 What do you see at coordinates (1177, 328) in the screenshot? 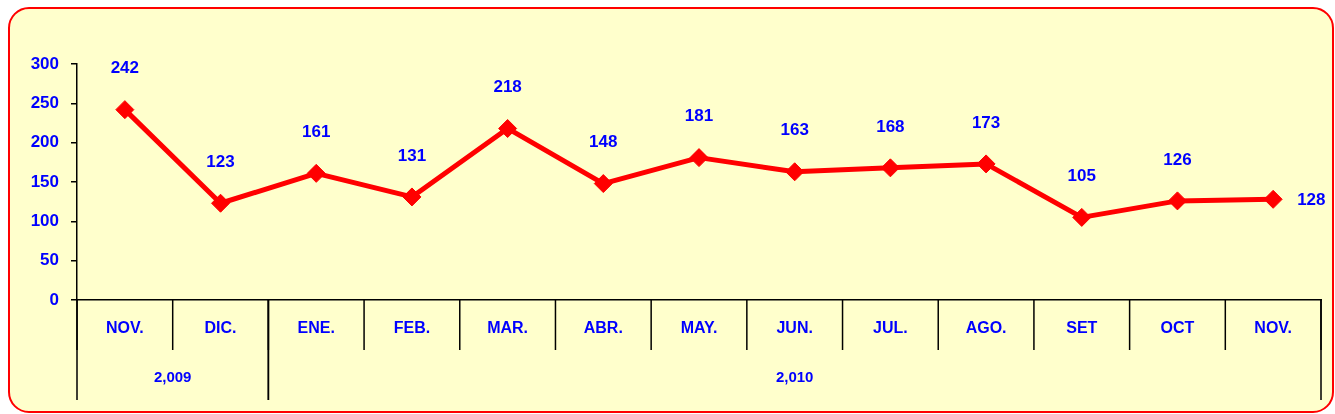
I see `x-tick-label: OCT` at bounding box center [1177, 328].